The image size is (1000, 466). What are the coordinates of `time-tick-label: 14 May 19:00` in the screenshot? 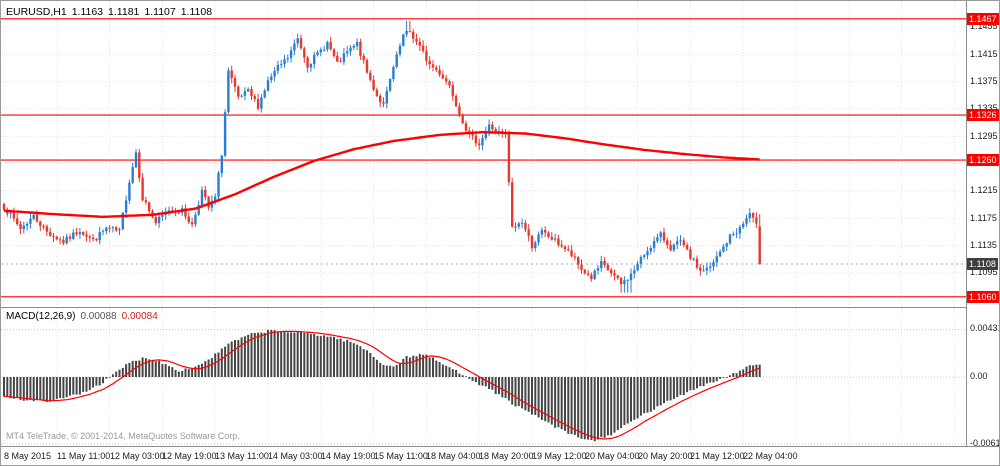 It's located at (348, 456).